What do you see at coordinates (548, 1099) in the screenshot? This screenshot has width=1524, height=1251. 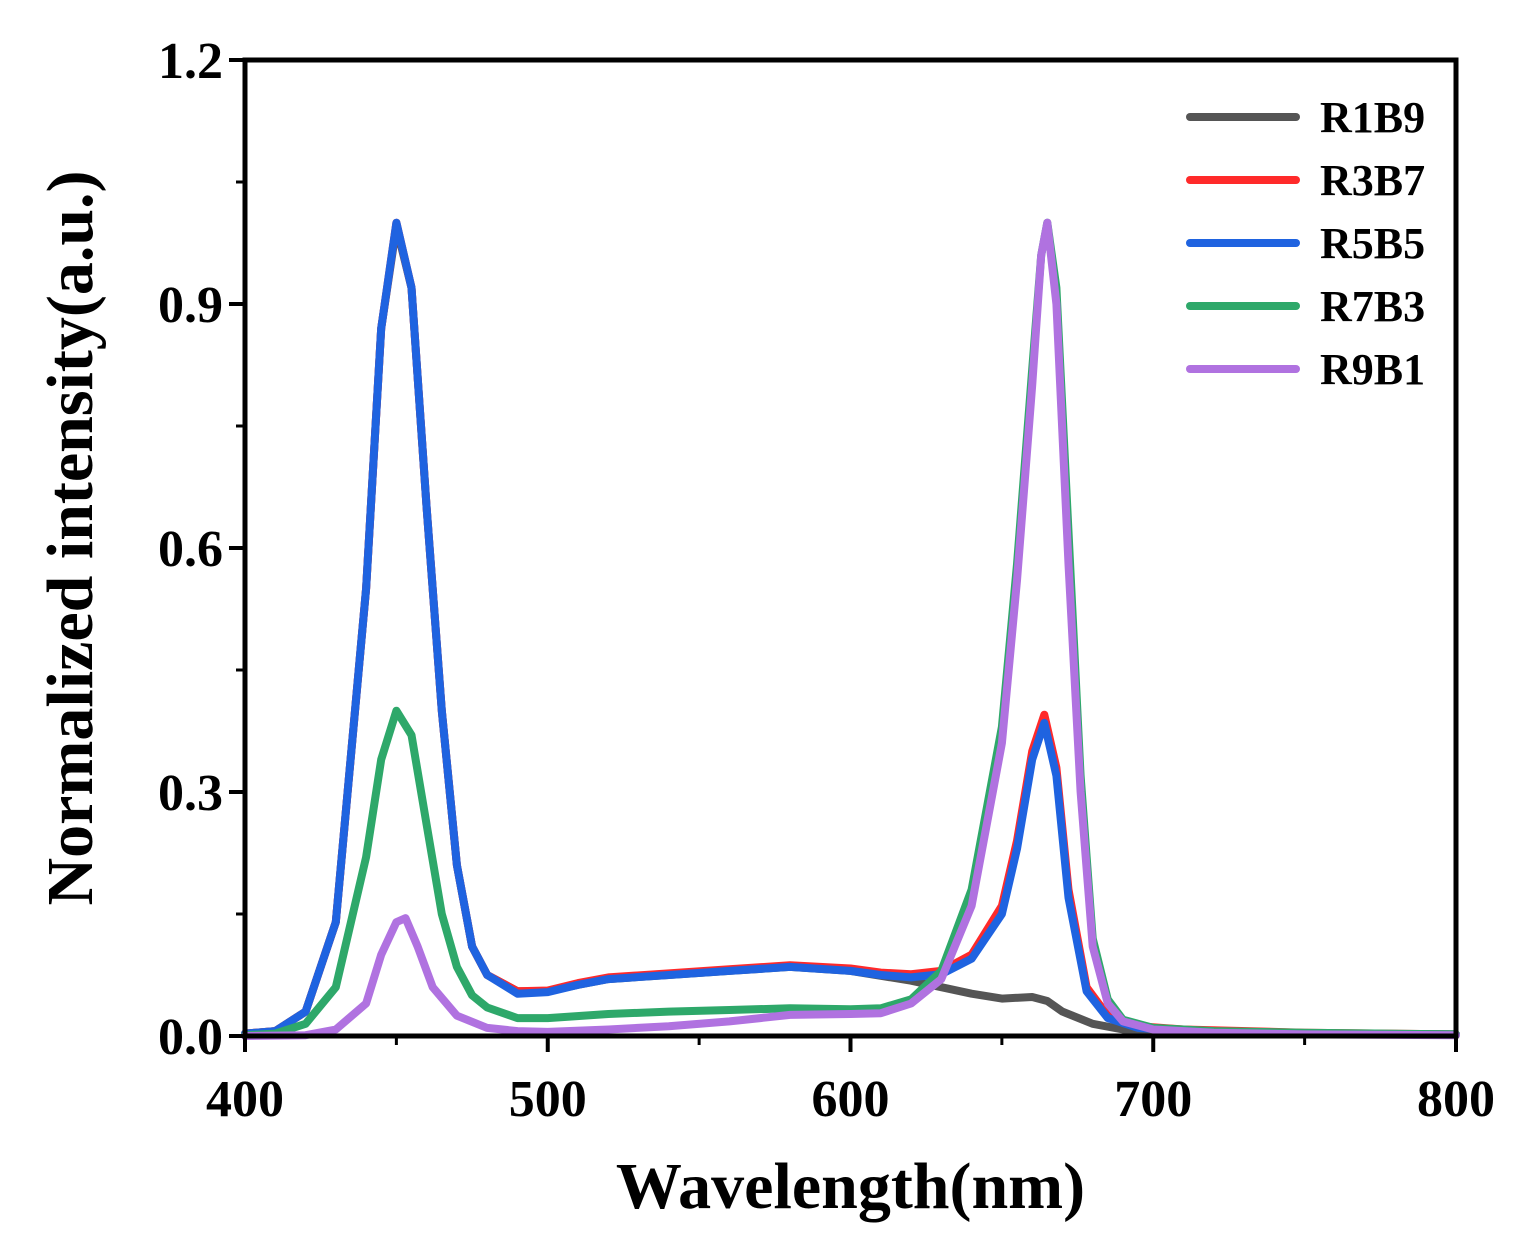 I see `x-tick-label: 500` at bounding box center [548, 1099].